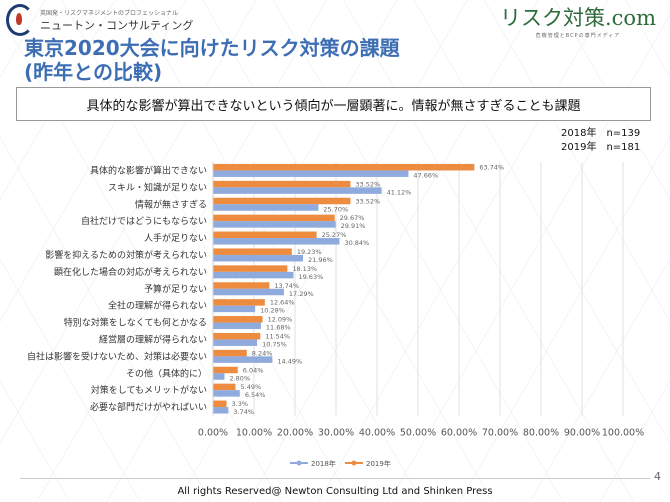 The width and height of the screenshot is (670, 502). Describe the element at coordinates (601, 133) in the screenshot. I see `n-2018: 2018年 n=139` at that location.